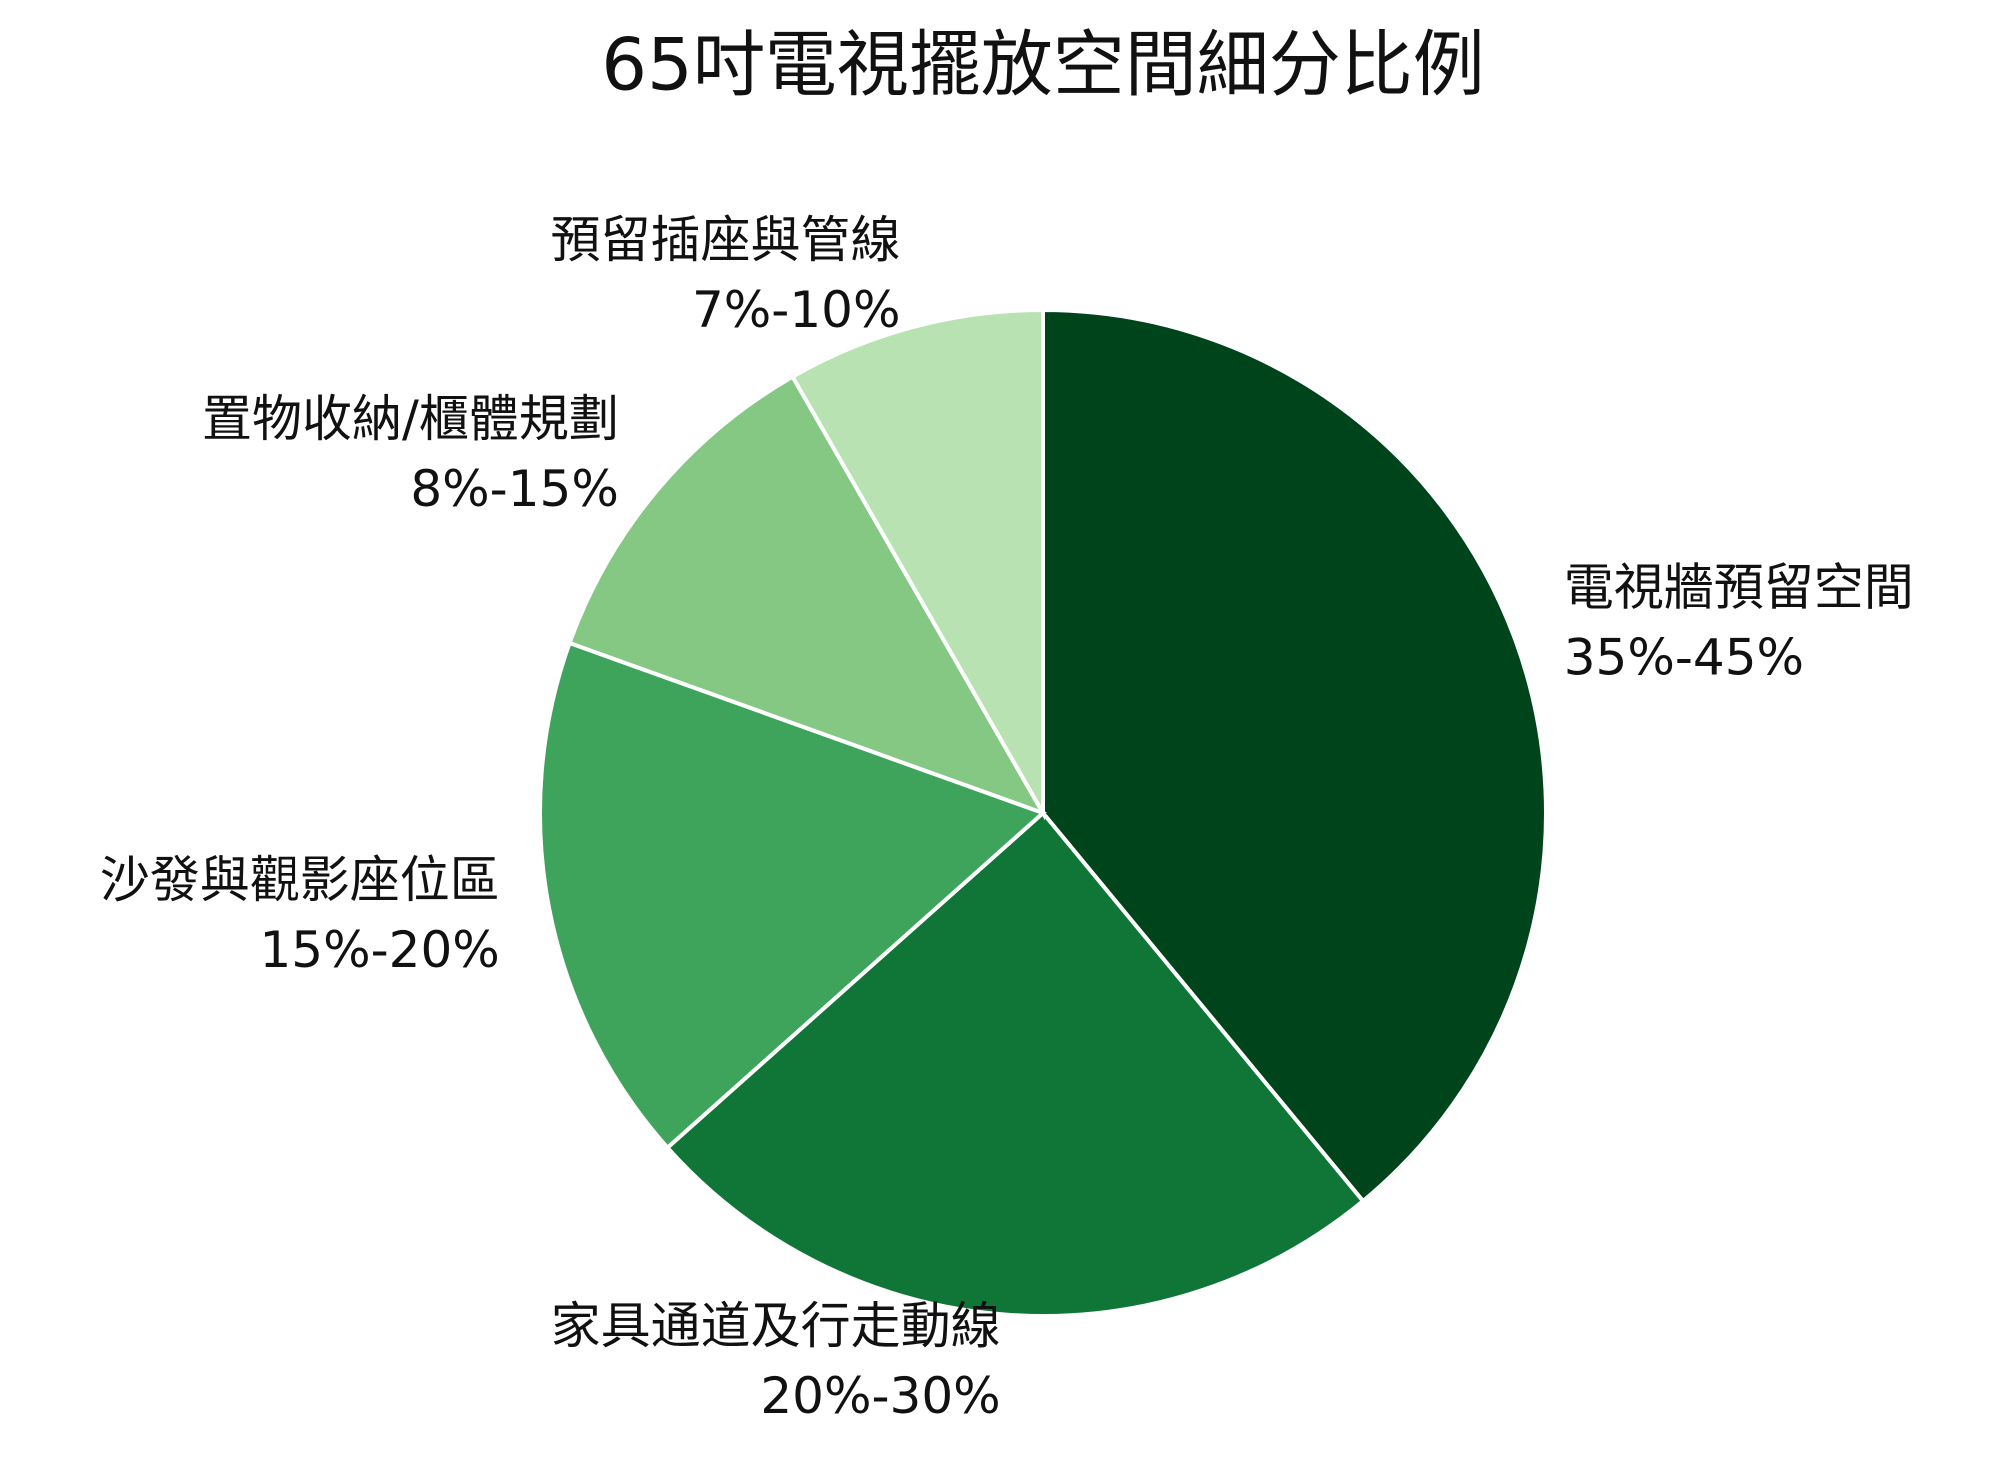 This screenshot has height=1468, width=1996. What do you see at coordinates (300, 880) in the screenshot?
I see `slice-label: 沙發與觀影座位區` at bounding box center [300, 880].